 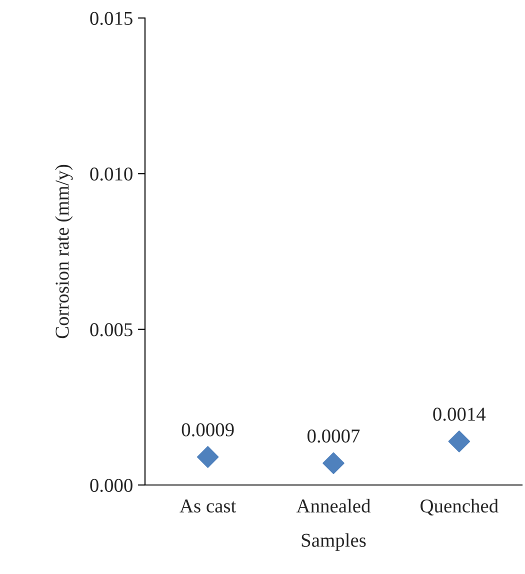 What do you see at coordinates (111, 485) in the screenshot?
I see `y-tick-label: 0.000` at bounding box center [111, 485].